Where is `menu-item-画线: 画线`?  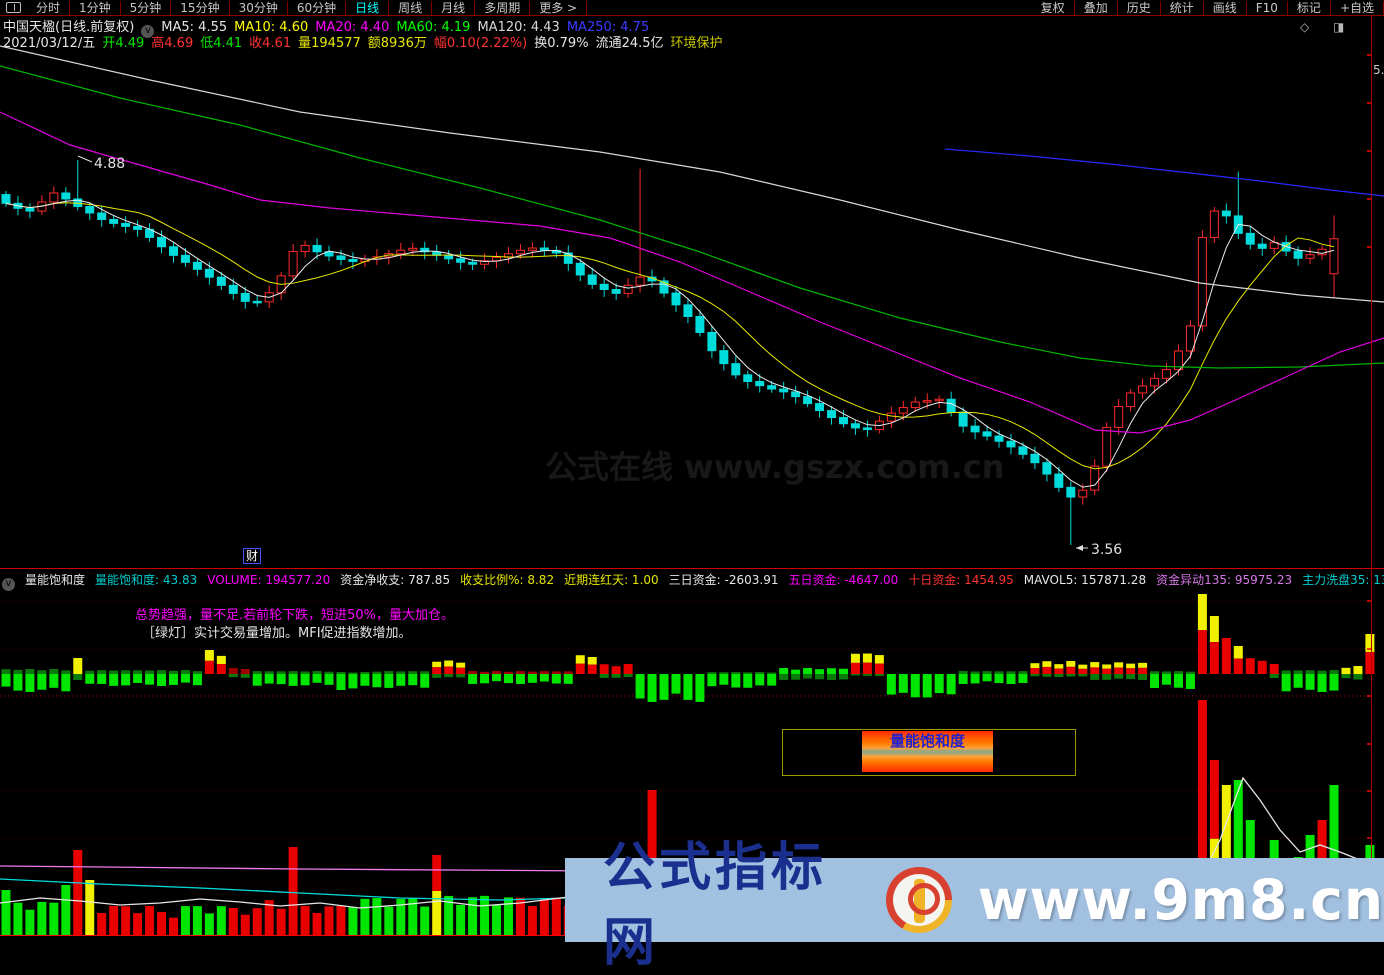 menu-item-画线: 画线 is located at coordinates (1225, 7).